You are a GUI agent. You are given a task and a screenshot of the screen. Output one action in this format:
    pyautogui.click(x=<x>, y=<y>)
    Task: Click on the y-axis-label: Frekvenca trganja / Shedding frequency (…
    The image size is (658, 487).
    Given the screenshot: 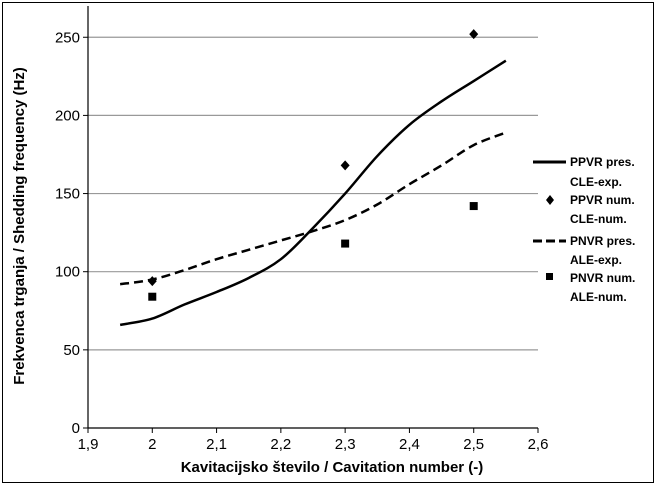 What is the action you would take?
    pyautogui.click(x=19, y=226)
    